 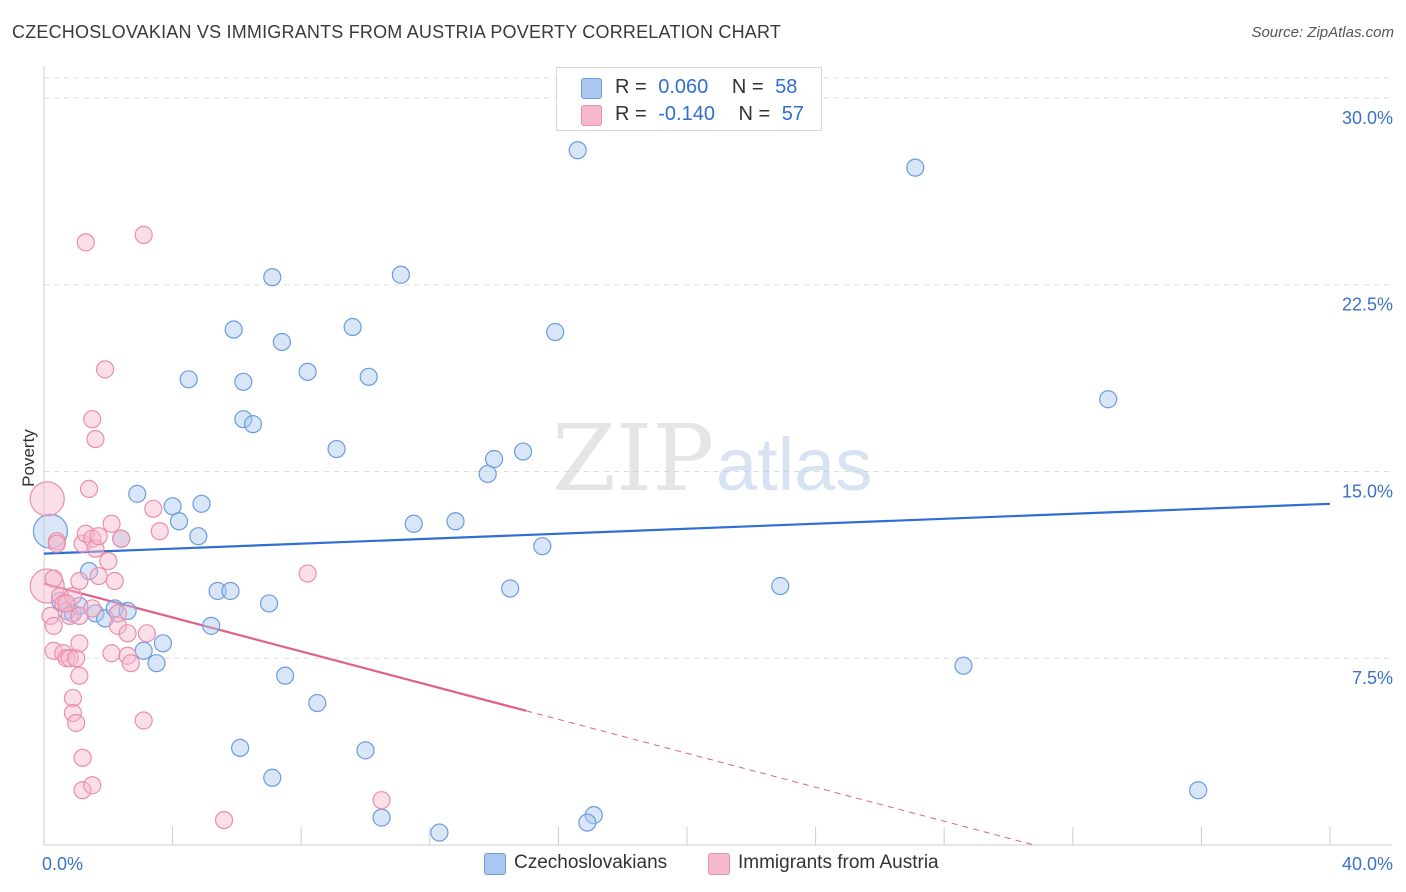 I want to click on trend-line-pink, so click(x=285, y=647).